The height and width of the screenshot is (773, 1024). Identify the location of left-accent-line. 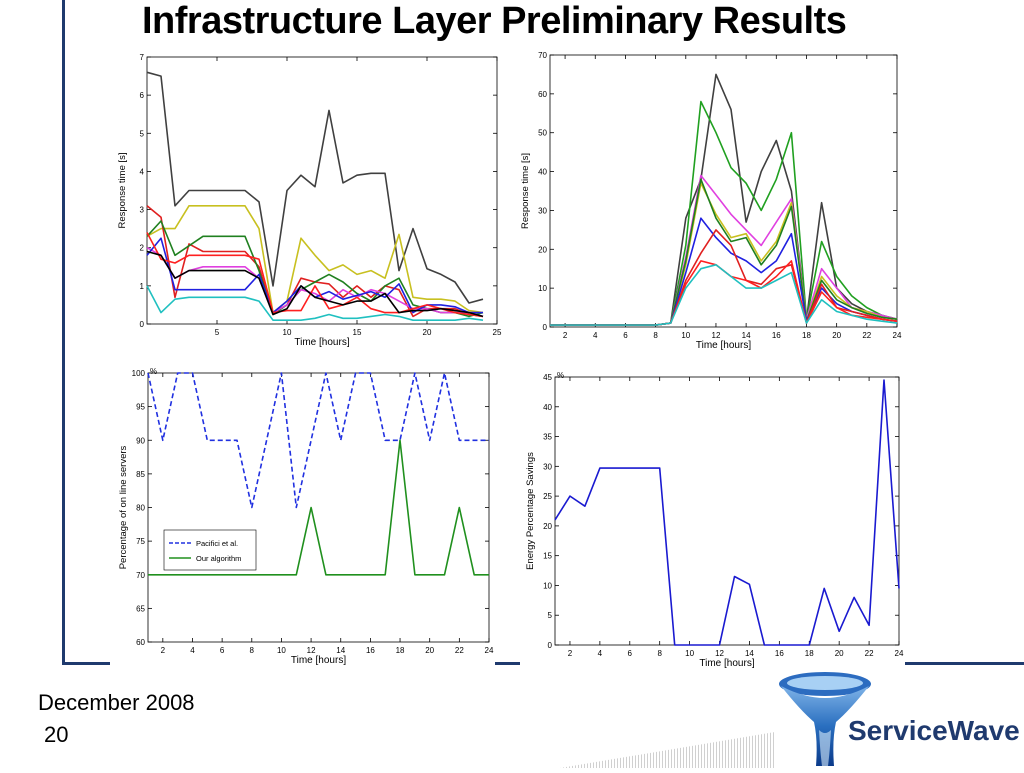
(63, 332).